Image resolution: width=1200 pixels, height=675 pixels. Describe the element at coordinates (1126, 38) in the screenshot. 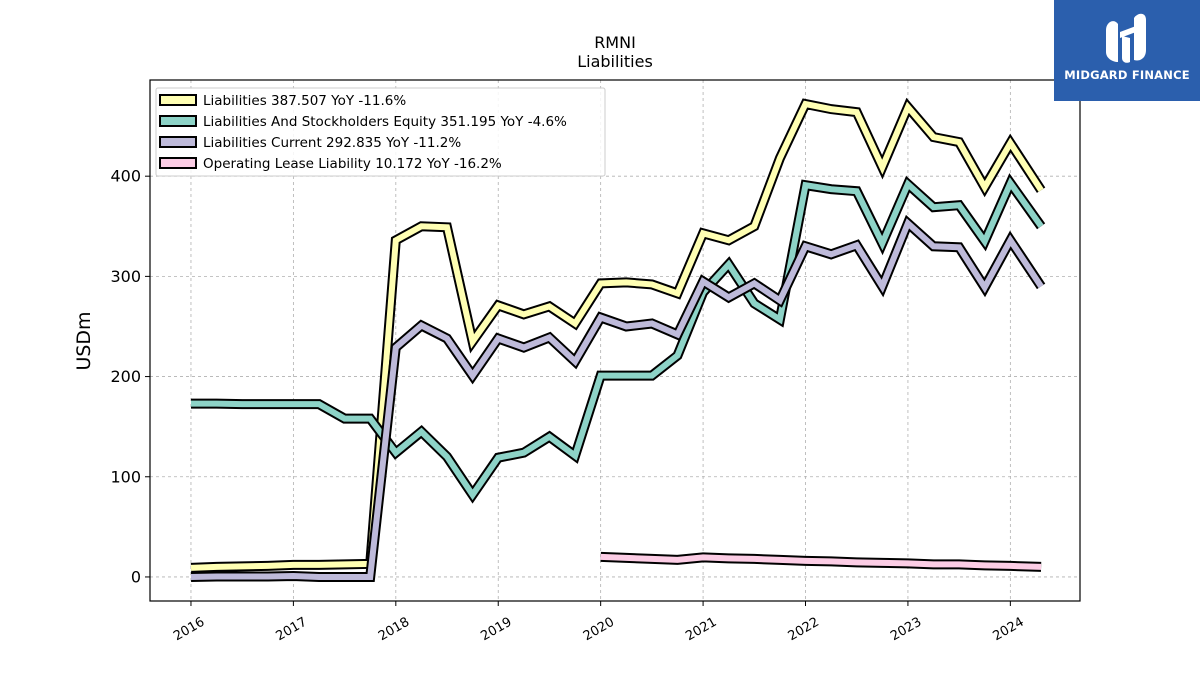

I see `midgard-logo-icon` at that location.